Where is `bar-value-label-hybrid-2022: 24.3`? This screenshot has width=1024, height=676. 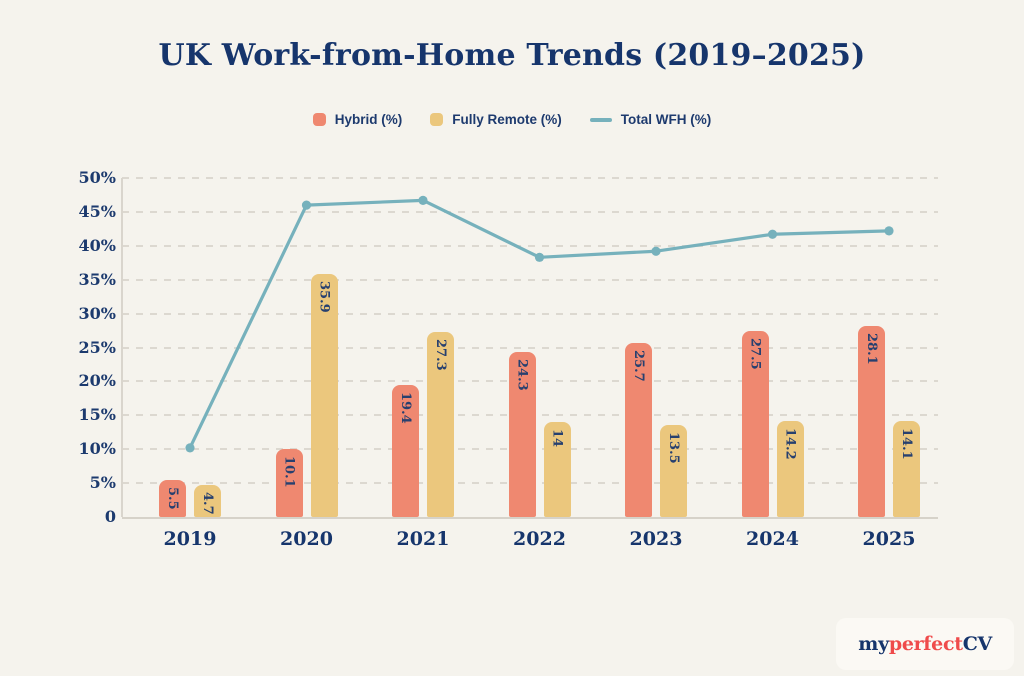 bar-value-label-hybrid-2022: 24.3 is located at coordinates (522, 375).